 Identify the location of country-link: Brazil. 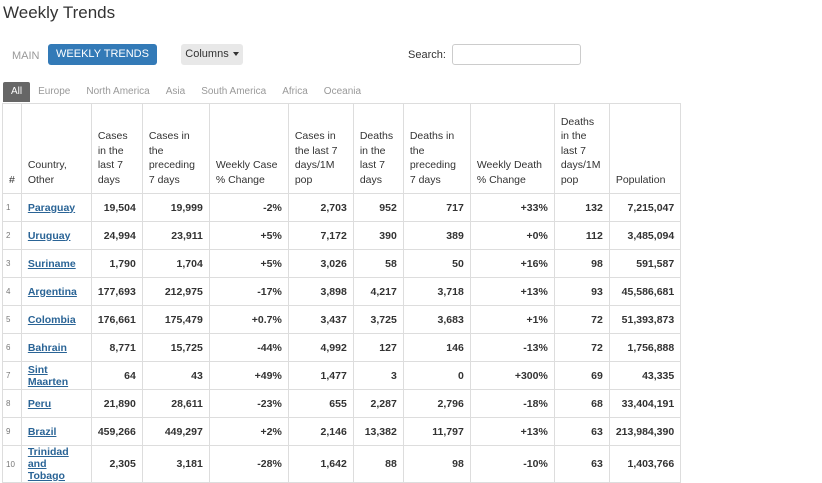
(42, 431).